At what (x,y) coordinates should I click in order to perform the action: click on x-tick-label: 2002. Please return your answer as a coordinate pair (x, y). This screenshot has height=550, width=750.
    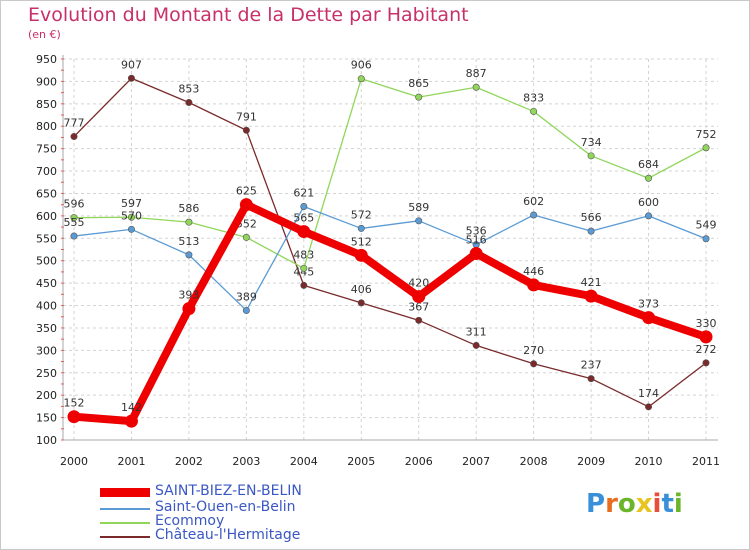
    Looking at the image, I should click on (189, 461).